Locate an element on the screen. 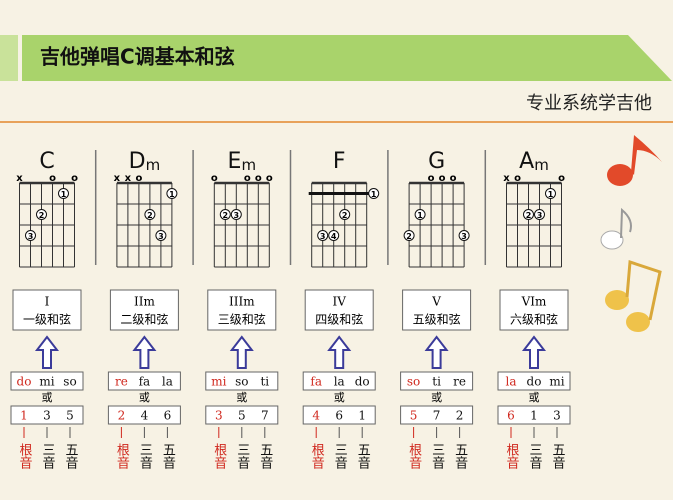 This screenshot has height=500, width=673. degree: IIm is located at coordinates (144, 302).